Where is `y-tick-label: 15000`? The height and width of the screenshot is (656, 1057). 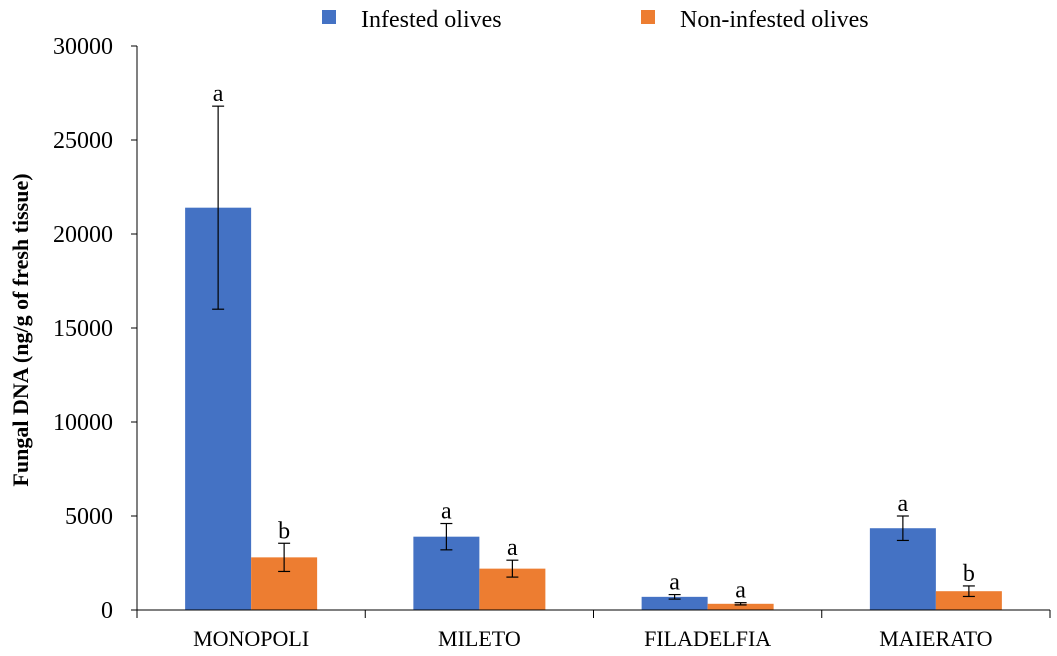 y-tick-label: 15000 is located at coordinates (83, 329).